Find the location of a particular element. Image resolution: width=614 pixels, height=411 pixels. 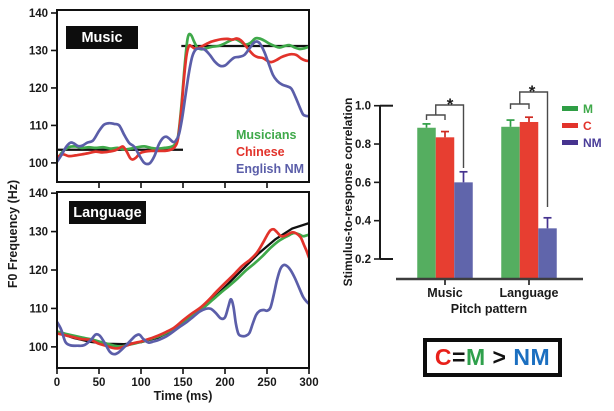

bar-y-tick-label: 0.2 is located at coordinates (363, 260).